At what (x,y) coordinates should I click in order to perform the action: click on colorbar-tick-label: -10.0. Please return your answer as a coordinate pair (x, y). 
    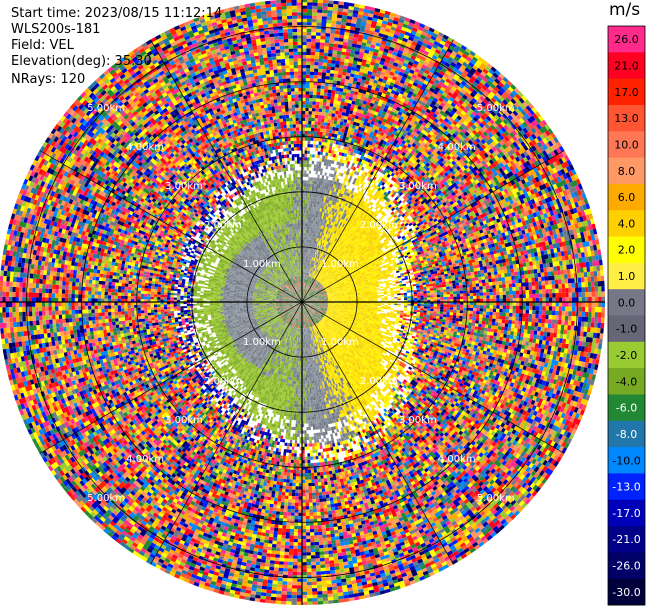
    Looking at the image, I should click on (626, 460).